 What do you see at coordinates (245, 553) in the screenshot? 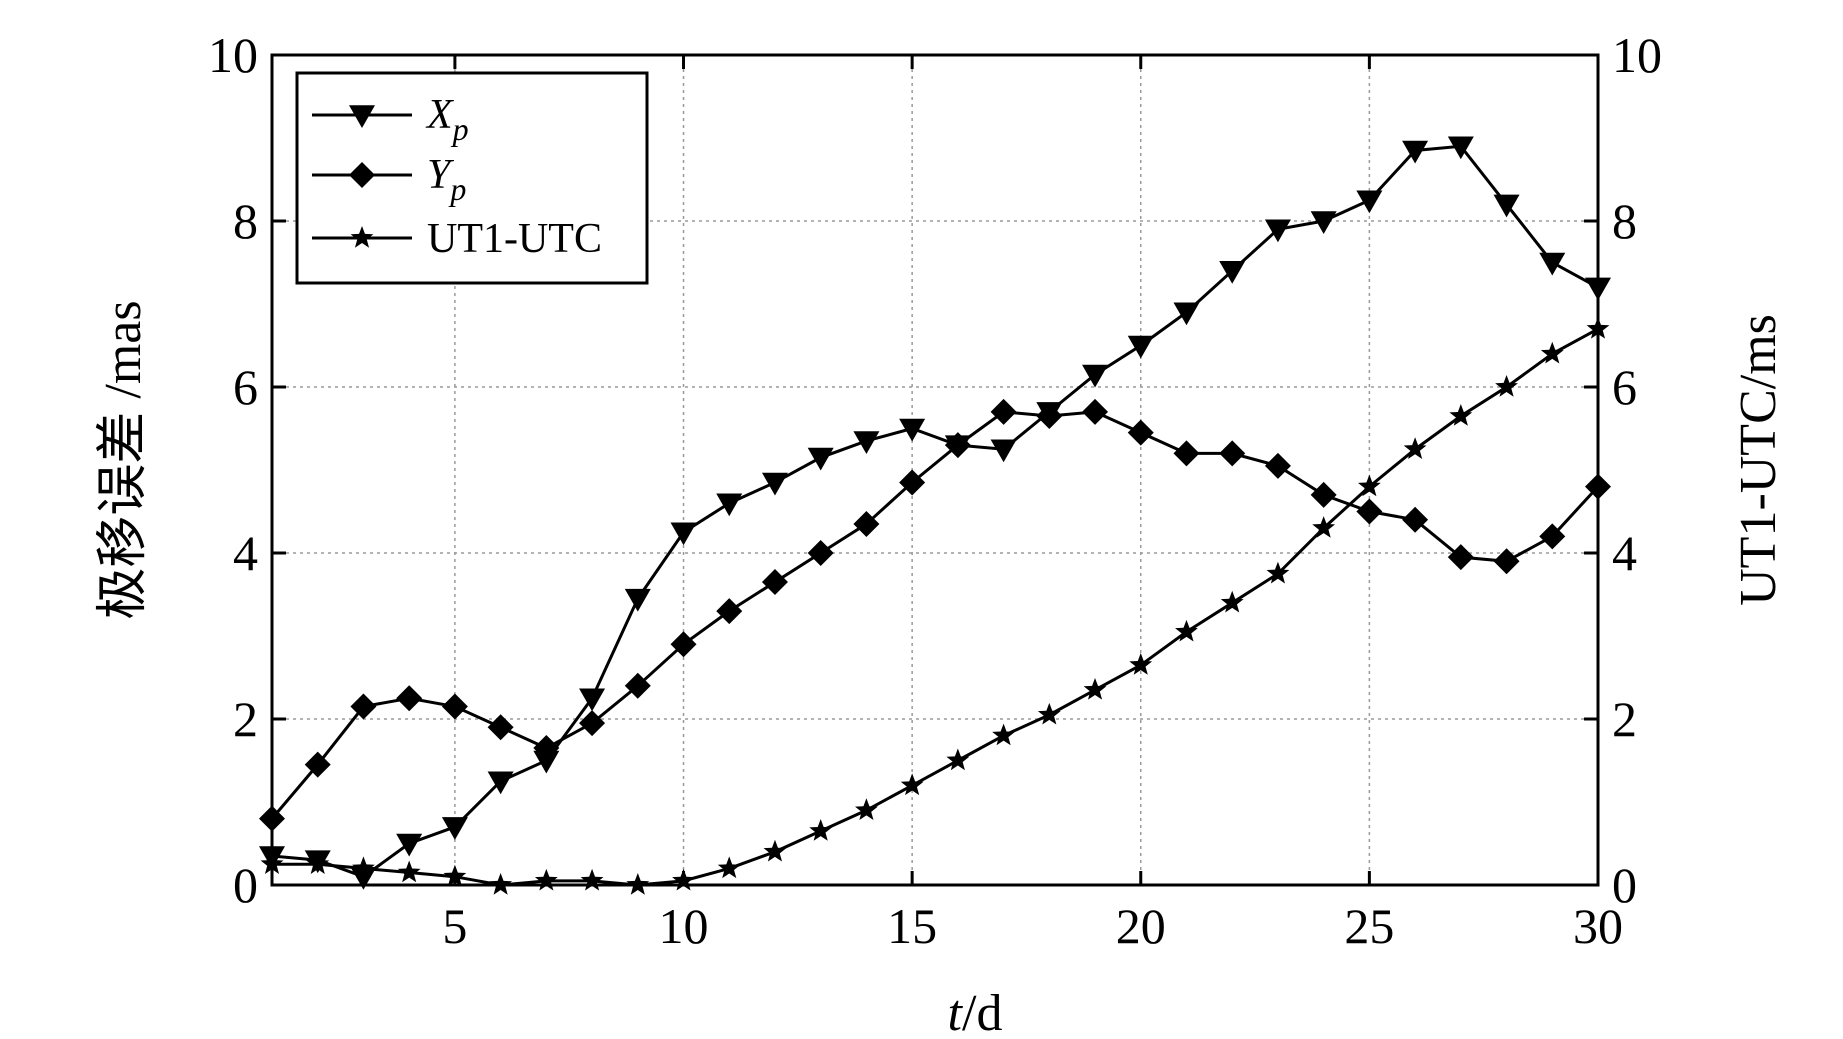
I see `y-tick-label: 4` at bounding box center [245, 553].